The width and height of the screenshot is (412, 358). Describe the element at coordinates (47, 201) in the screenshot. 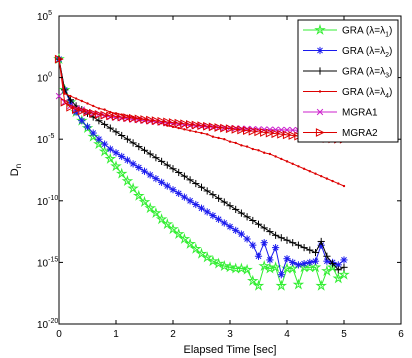

I see `y-tick-label: 10⁻¹⁰` at that location.